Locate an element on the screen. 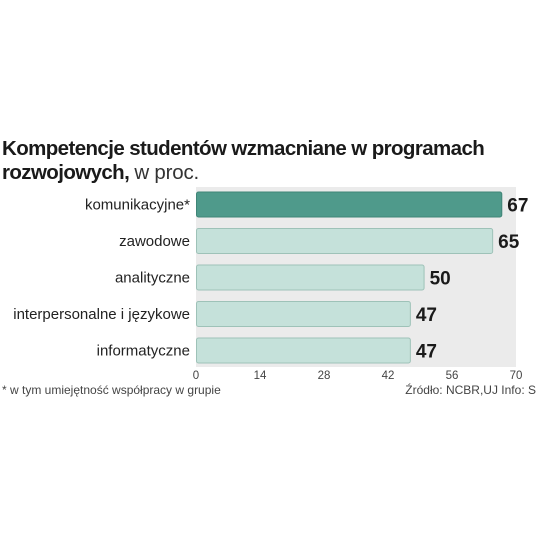  x-tick-label-56: 56 is located at coordinates (452, 376).